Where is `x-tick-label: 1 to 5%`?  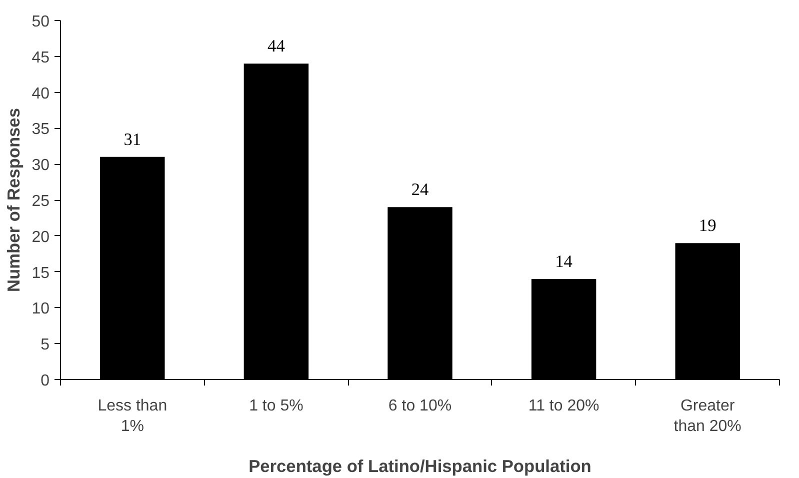
x-tick-label: 1 to 5% is located at coordinates (276, 406).